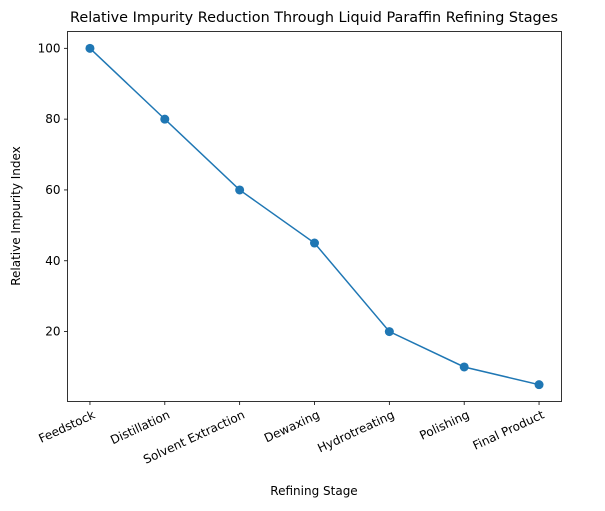 The height and width of the screenshot is (511, 605). I want to click on y-axis-label: Relative Impurity Index, so click(16, 216).